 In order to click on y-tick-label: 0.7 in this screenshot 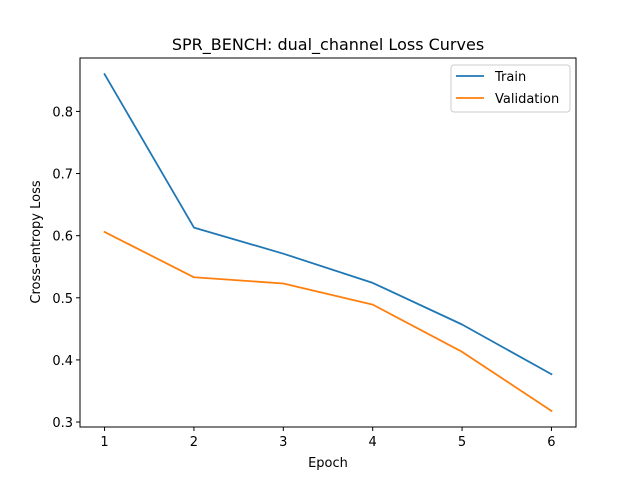, I will do `click(62, 175)`.